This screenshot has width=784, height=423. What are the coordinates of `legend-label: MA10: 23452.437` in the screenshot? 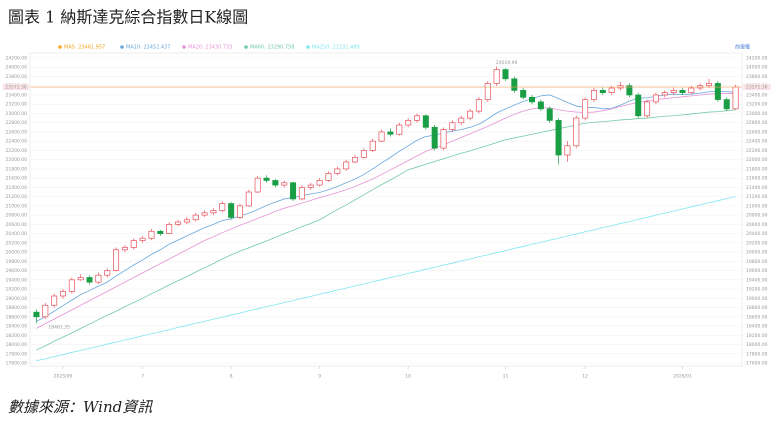 It's located at (148, 48).